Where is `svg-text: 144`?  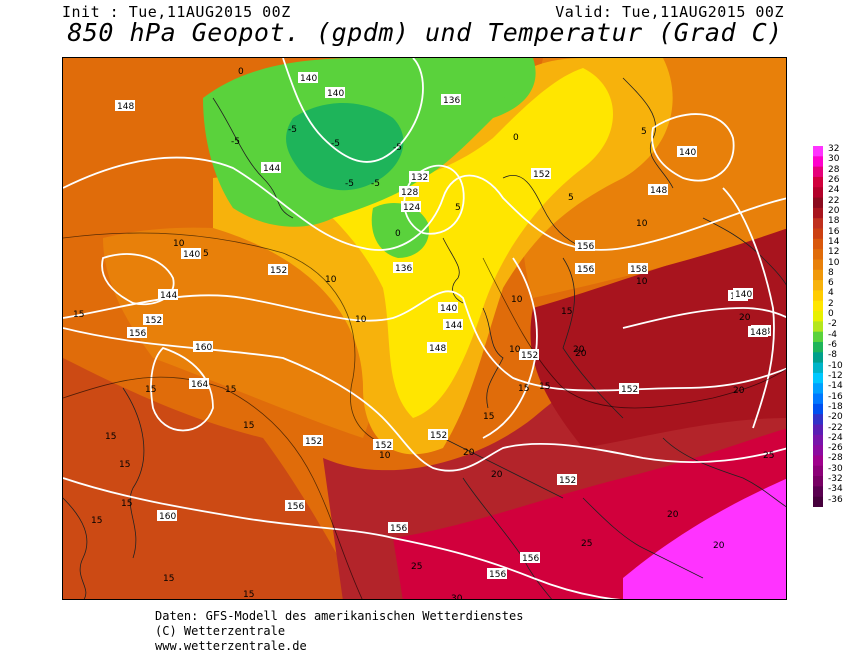 svg-text: 144 is located at coordinates (453, 326).